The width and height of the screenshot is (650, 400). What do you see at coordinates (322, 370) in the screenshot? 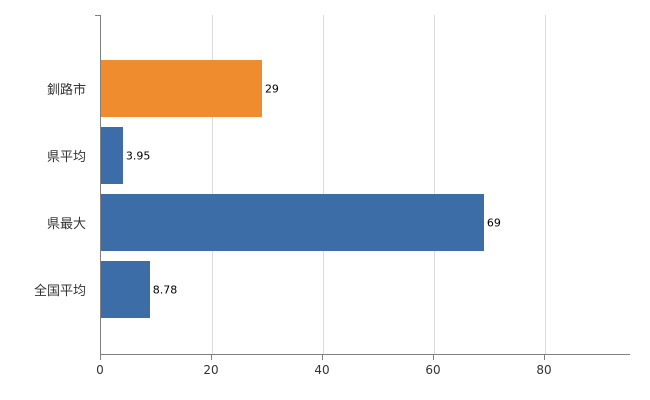
I see `x-tick-label: 40` at bounding box center [322, 370].